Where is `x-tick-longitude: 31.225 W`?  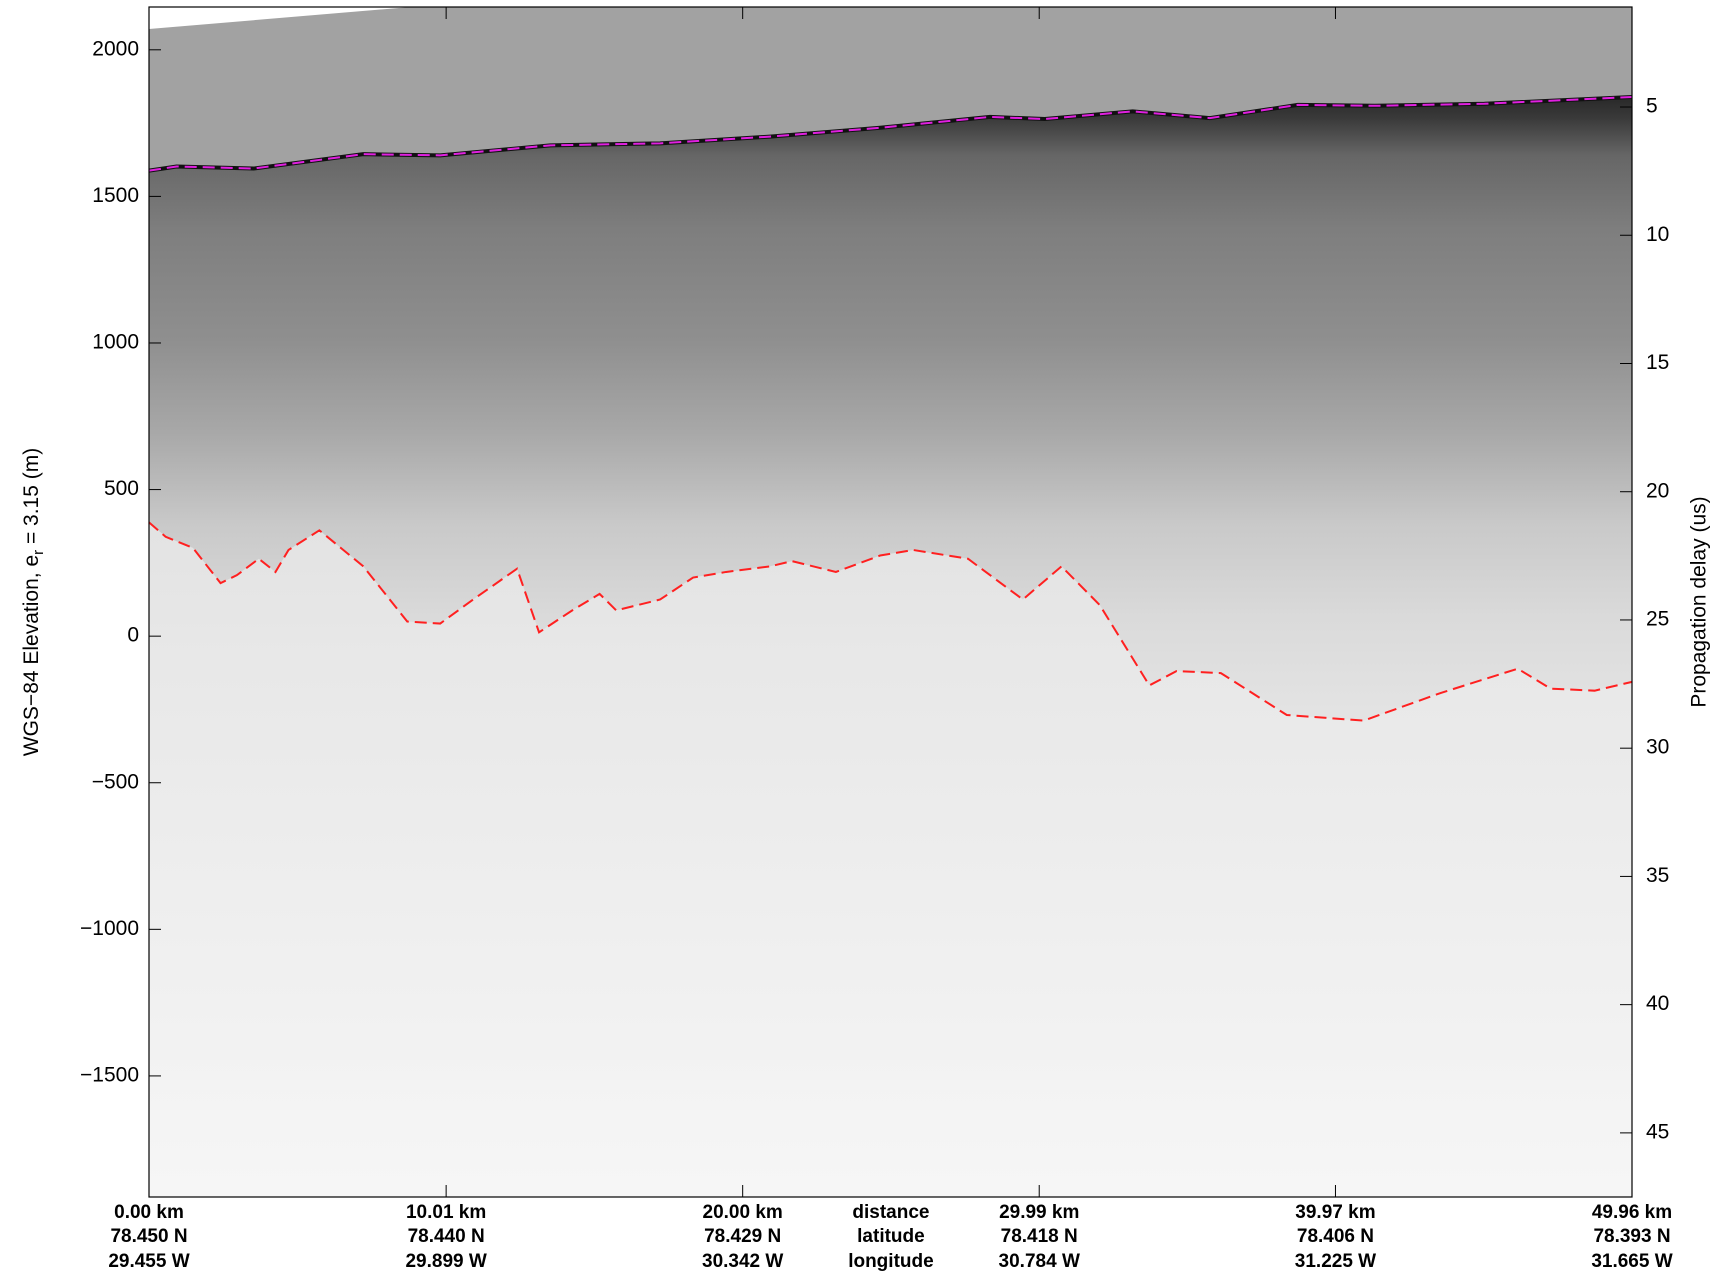
x-tick-longitude: 31.225 W is located at coordinates (1335, 1261).